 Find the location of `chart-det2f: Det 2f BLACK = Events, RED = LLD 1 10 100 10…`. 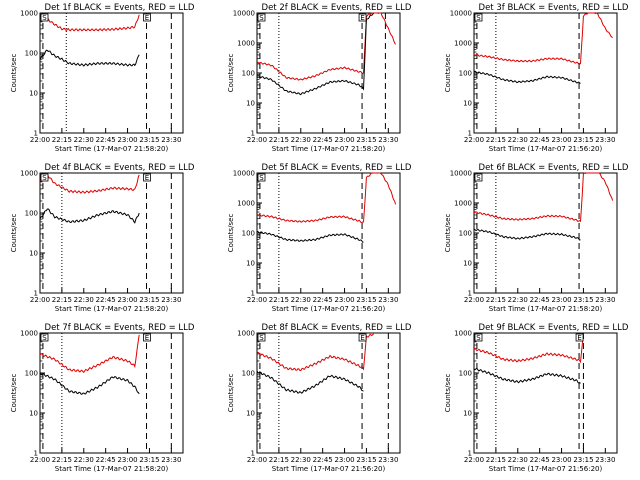

chart-det2f: Det 2f BLACK = Events, RED = LLD 1 10 100 10… is located at coordinates (319, 78).